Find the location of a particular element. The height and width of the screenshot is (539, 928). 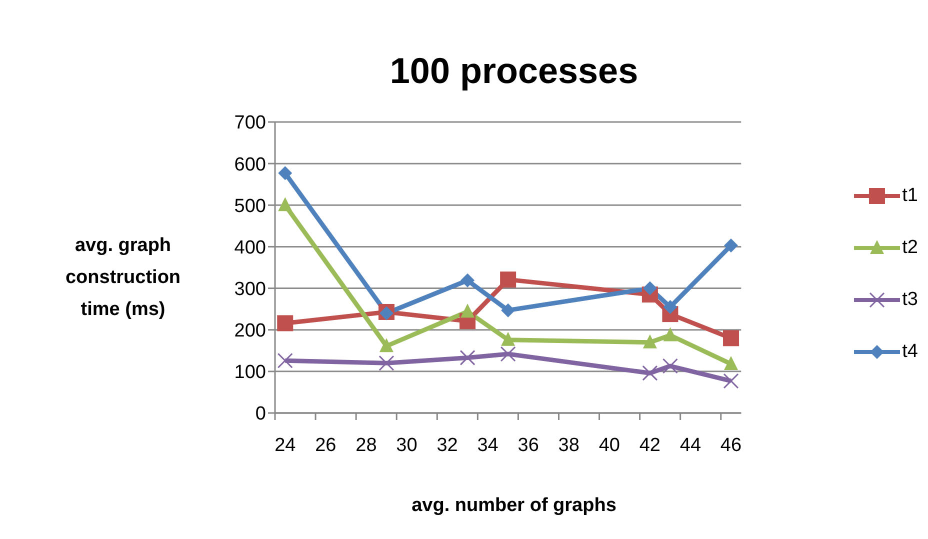

y-tick-label: 200 is located at coordinates (250, 331).